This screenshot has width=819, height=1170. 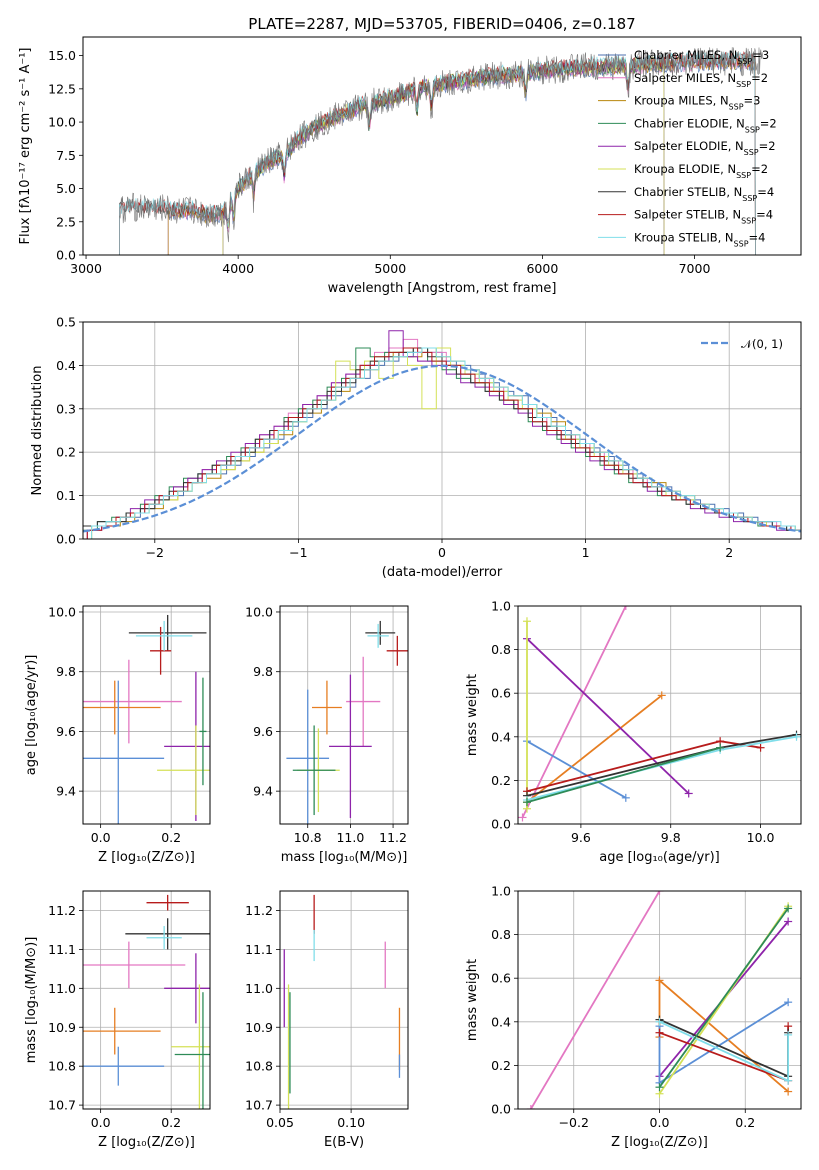 I want to click on y-tick-label: 11.2, so click(x=259, y=910).